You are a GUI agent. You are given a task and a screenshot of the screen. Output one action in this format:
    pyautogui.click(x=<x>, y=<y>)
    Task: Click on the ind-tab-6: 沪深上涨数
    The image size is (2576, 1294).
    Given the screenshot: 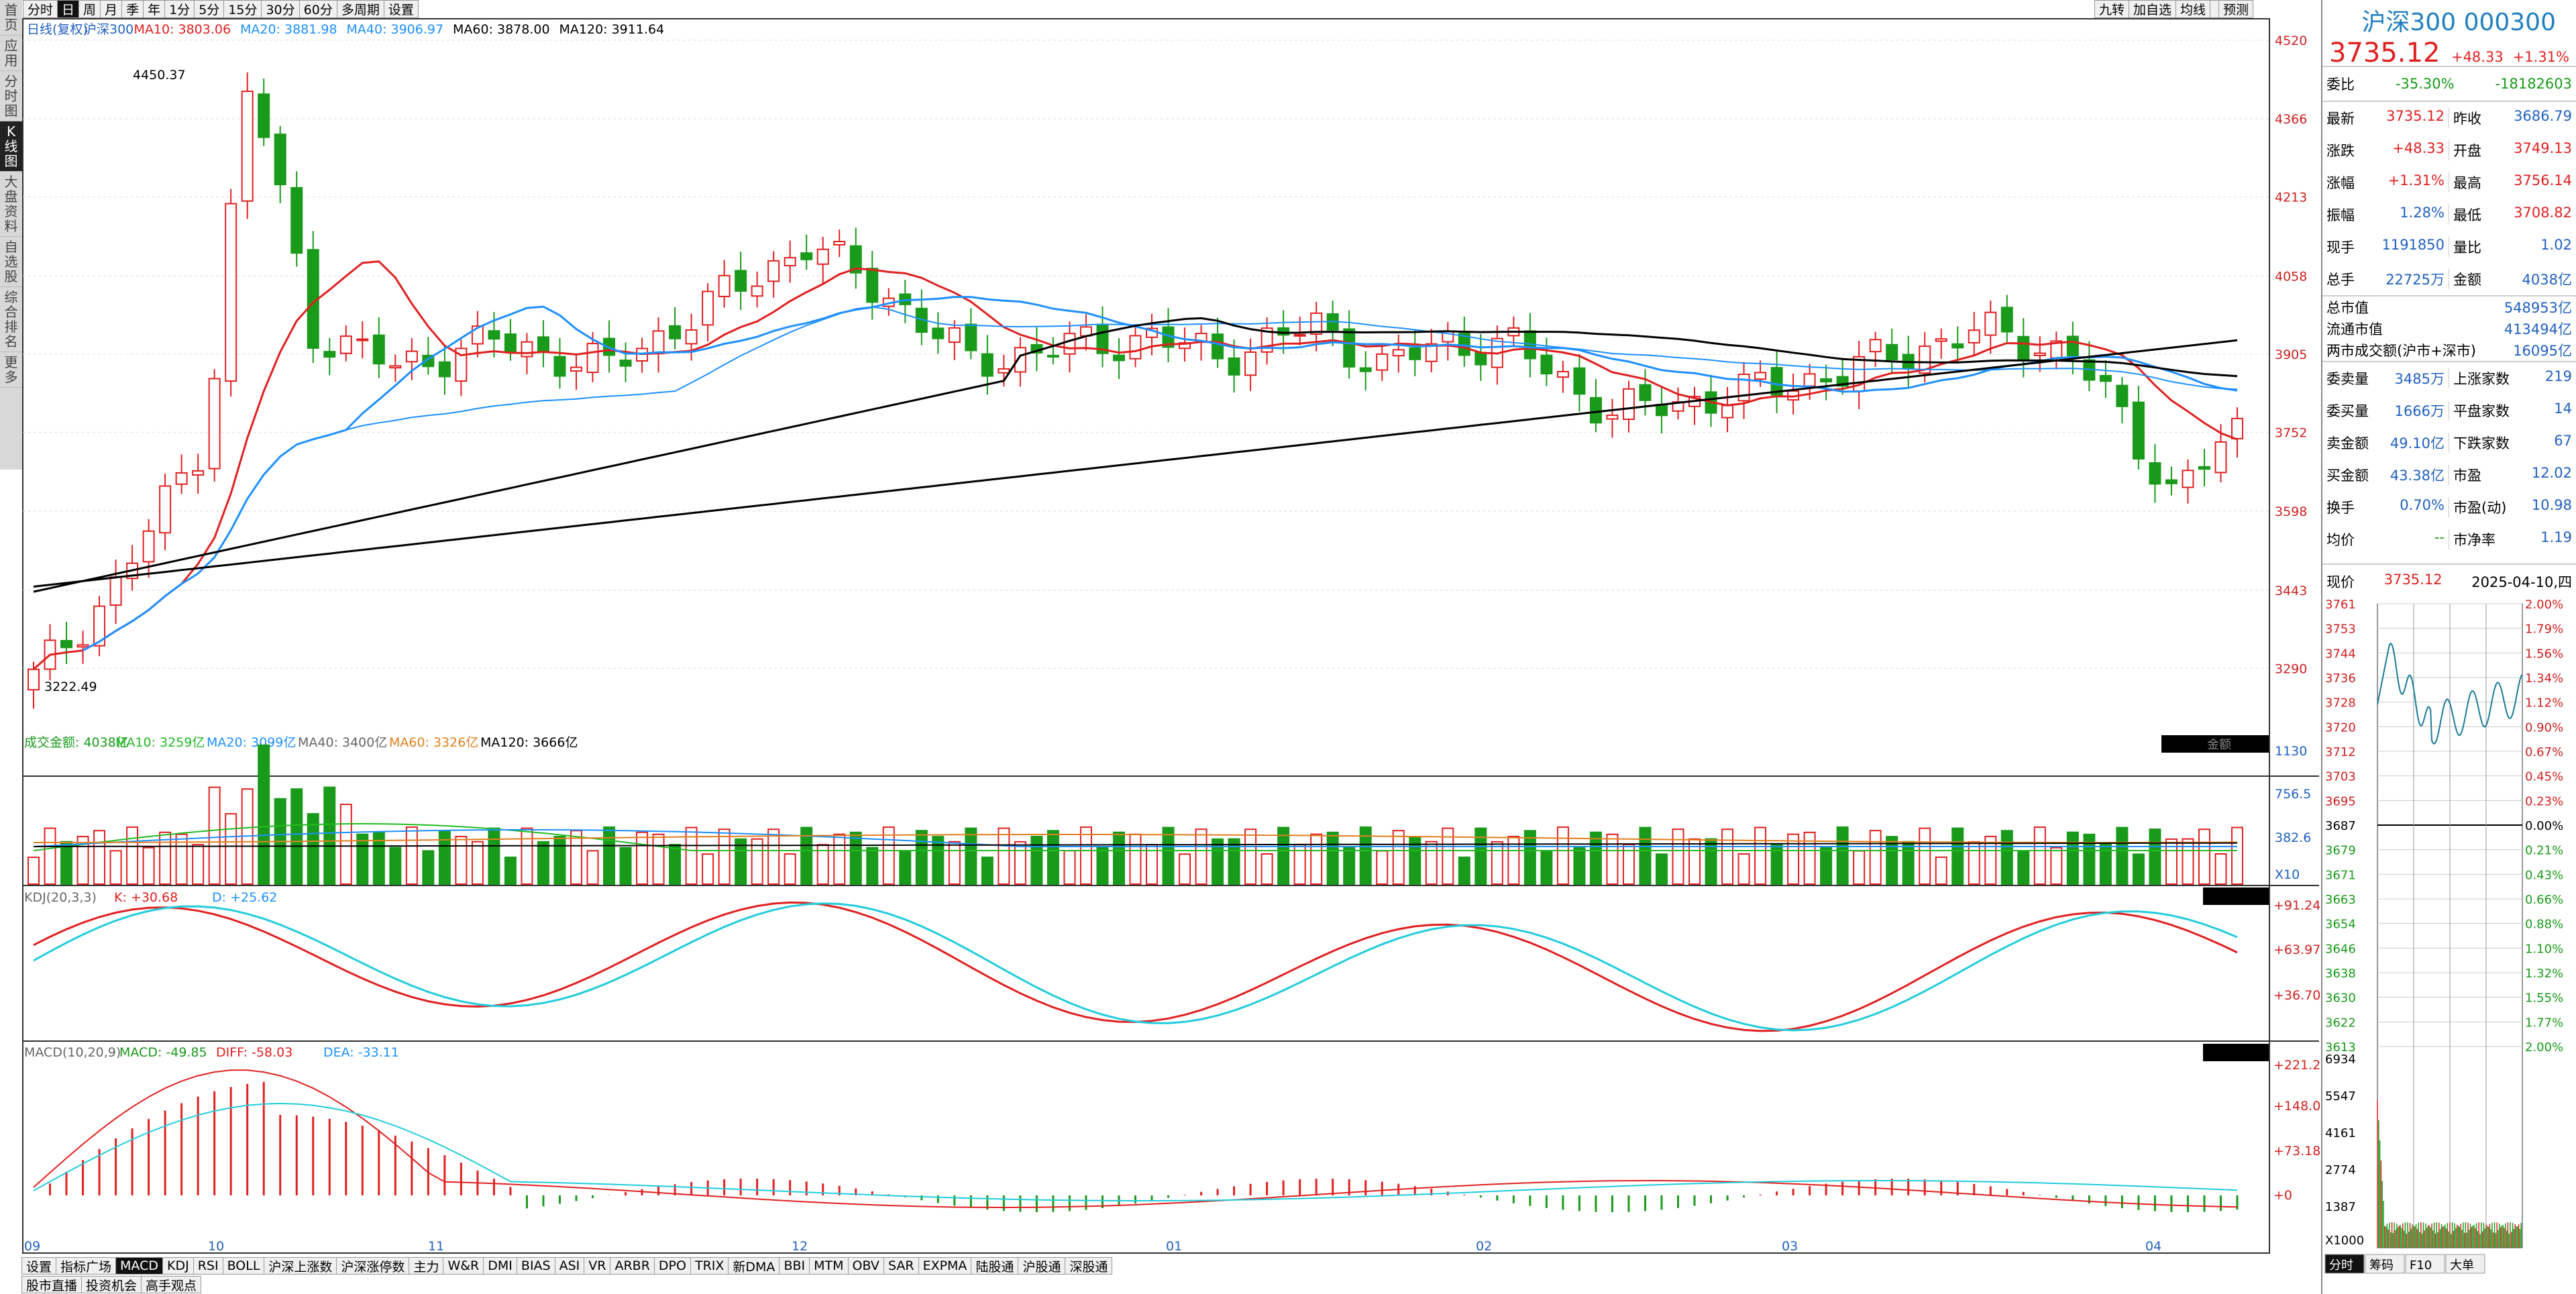 What is the action you would take?
    pyautogui.click(x=300, y=1266)
    